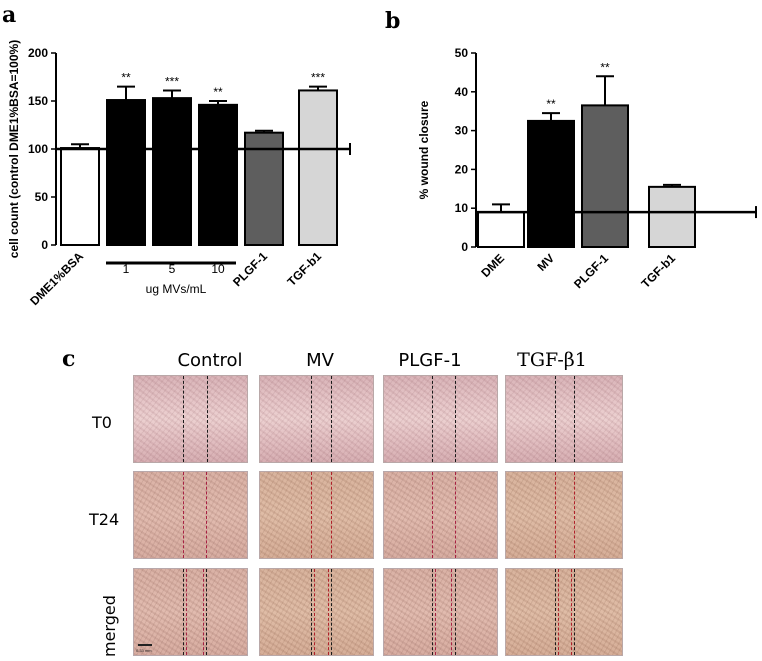 This screenshot has height=661, width=762. What do you see at coordinates (564, 515) in the screenshot?
I see `micrograph-tgfb1-t24` at bounding box center [564, 515].